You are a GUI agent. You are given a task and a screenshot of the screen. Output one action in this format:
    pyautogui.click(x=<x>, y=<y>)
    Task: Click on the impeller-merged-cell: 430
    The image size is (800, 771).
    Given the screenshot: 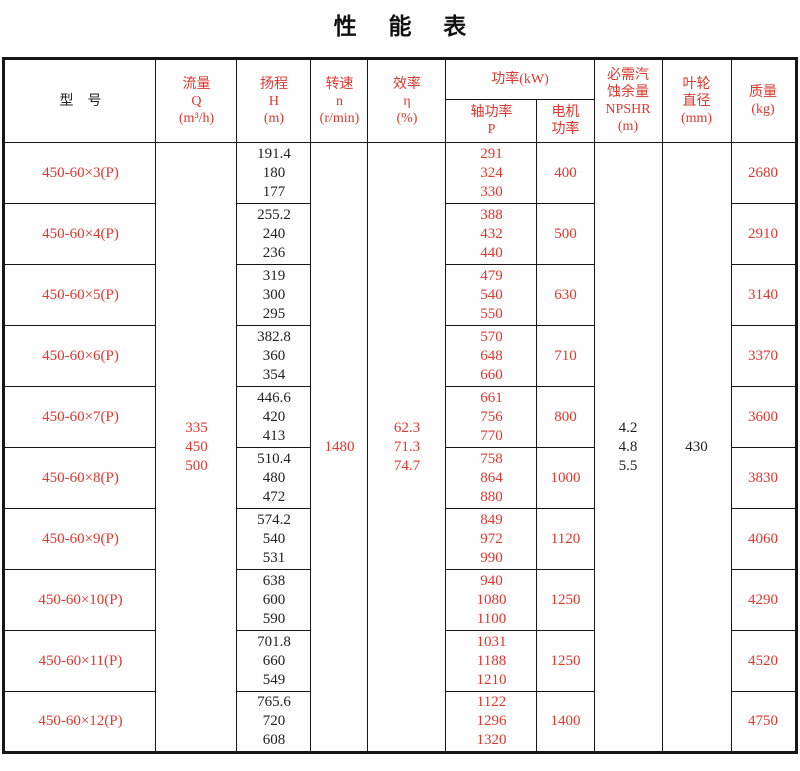 What is the action you would take?
    pyautogui.click(x=696, y=447)
    